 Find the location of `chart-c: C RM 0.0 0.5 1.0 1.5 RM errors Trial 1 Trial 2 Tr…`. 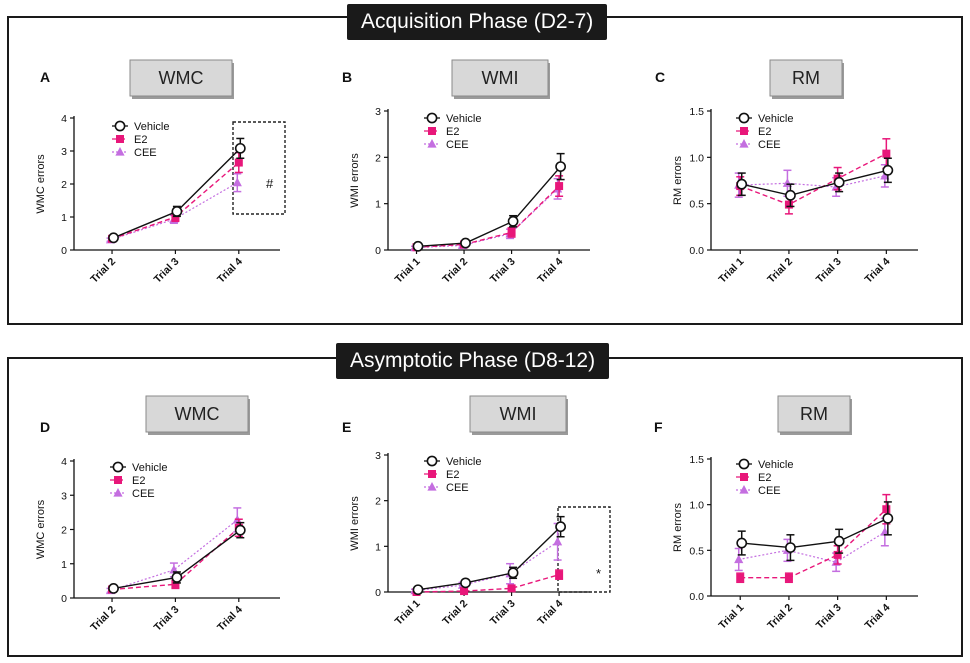

chart-c: C RM 0.0 0.5 1.0 1.5 RM errors Trial 1 Trial 2 Tr… is located at coordinates (786, 172).